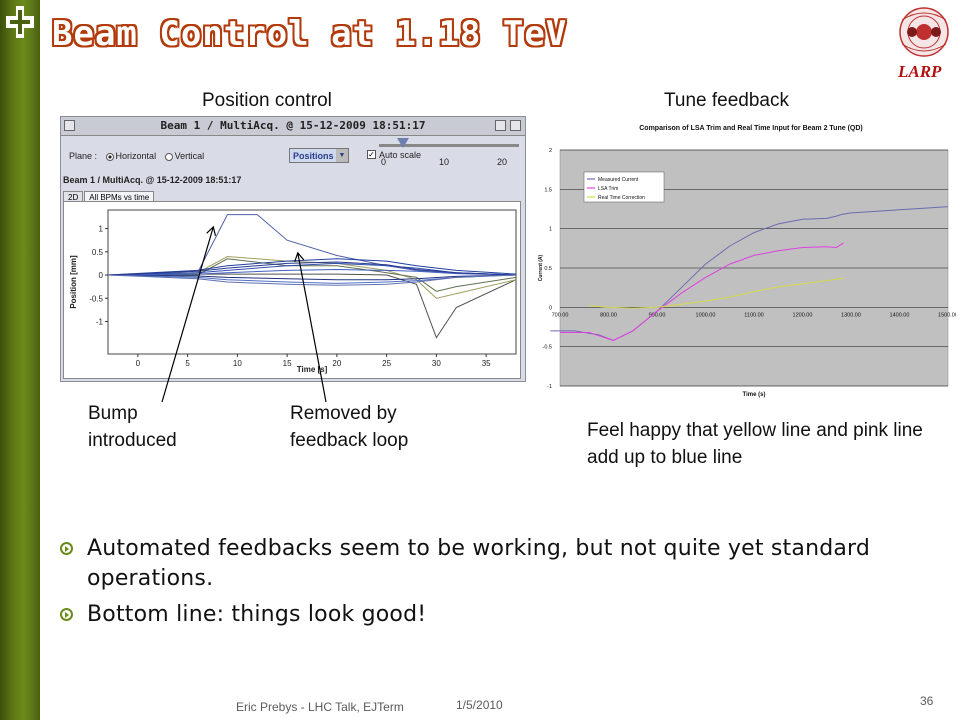 This screenshot has height=720, width=960. Describe the element at coordinates (490, 615) in the screenshot. I see `bullet-item: Bottom line: things look good!` at that location.